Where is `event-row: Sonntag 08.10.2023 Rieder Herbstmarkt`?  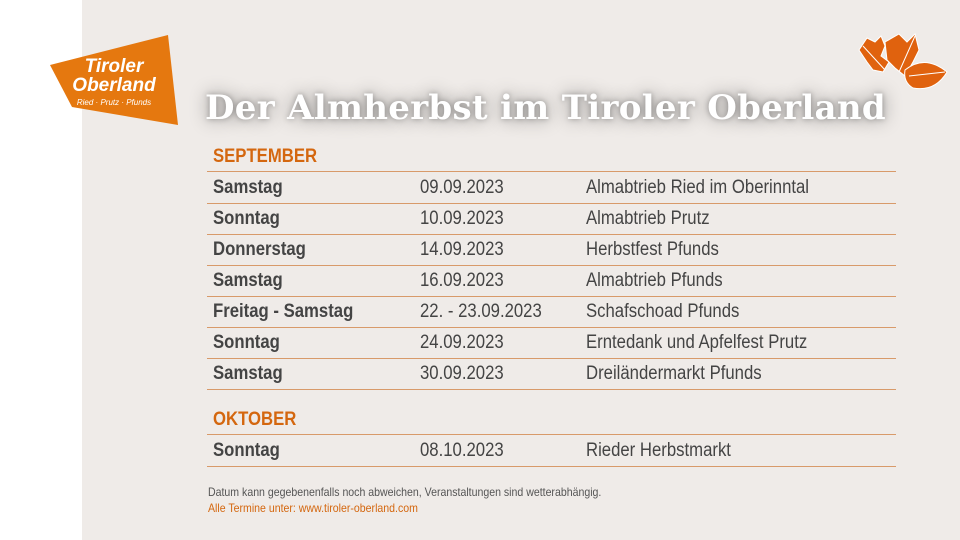
event-row: Sonntag 08.10.2023 Rieder Herbstmarkt is located at coordinates (551, 451).